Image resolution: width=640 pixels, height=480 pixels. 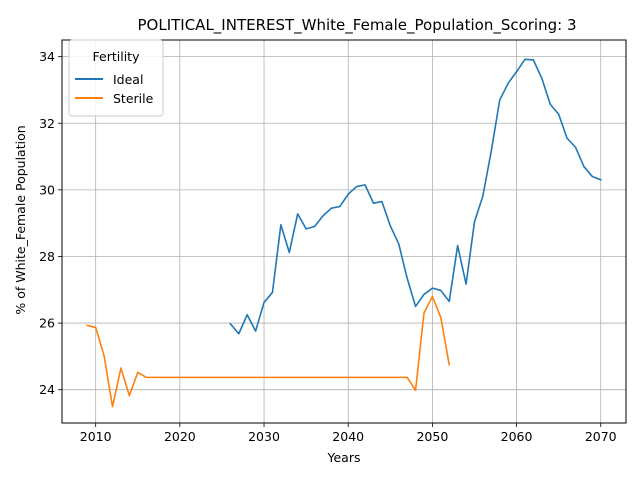 I want to click on x-tick-label: 2040, so click(x=348, y=436).